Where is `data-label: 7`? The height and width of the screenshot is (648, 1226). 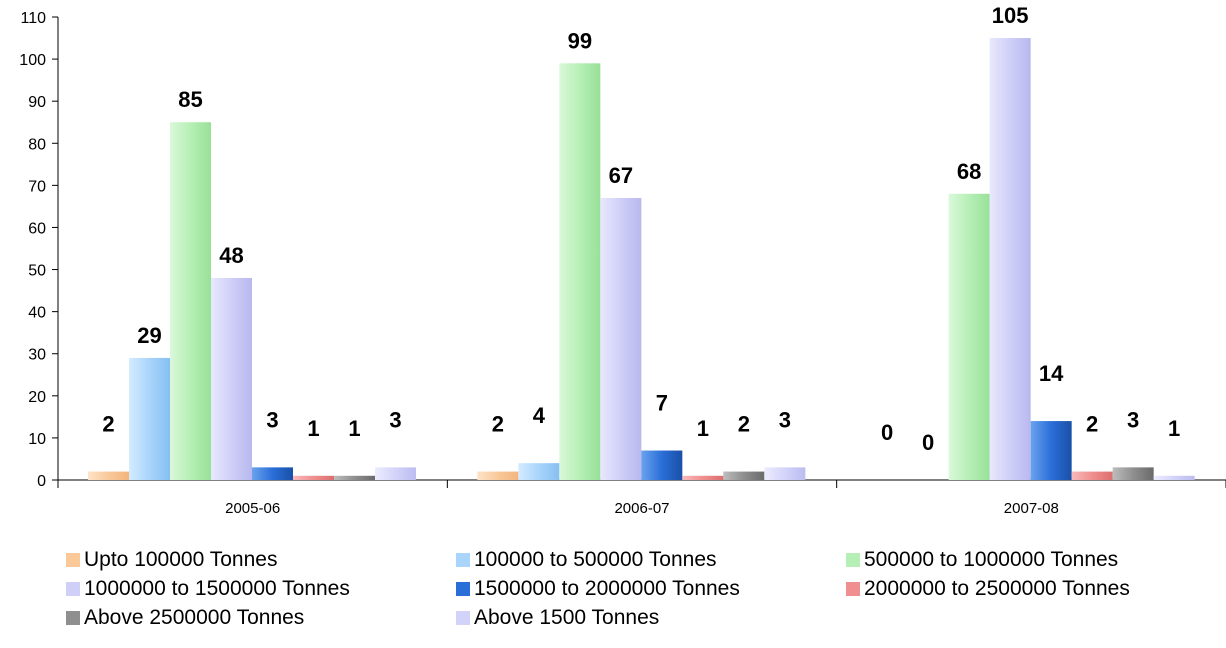
data-label: 7 is located at coordinates (662, 403).